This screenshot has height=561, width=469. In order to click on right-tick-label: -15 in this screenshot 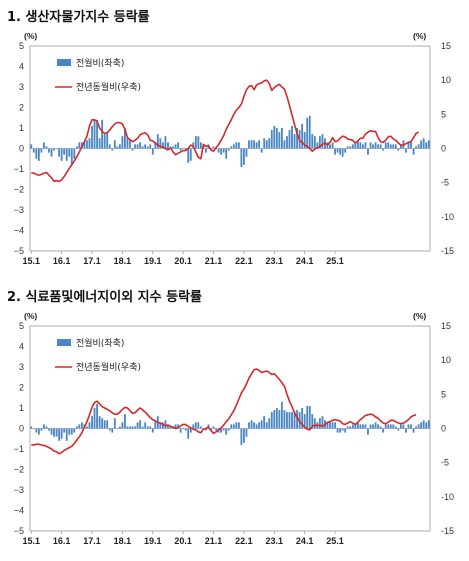, I will do `click(447, 531)`.